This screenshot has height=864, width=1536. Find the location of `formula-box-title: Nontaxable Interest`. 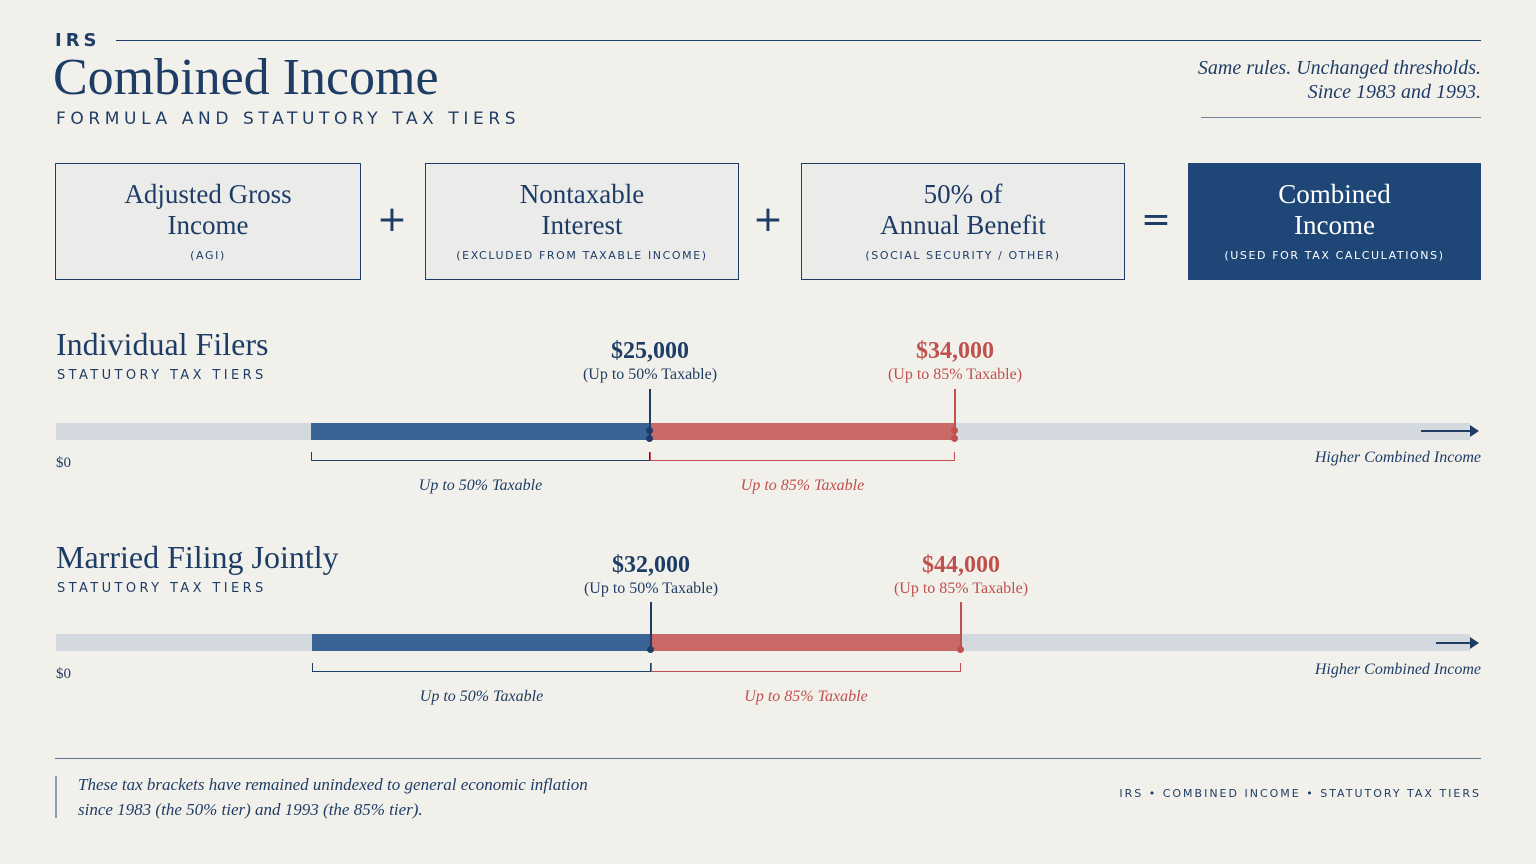

formula-box-title: Nontaxable Interest is located at coordinates (582, 210).